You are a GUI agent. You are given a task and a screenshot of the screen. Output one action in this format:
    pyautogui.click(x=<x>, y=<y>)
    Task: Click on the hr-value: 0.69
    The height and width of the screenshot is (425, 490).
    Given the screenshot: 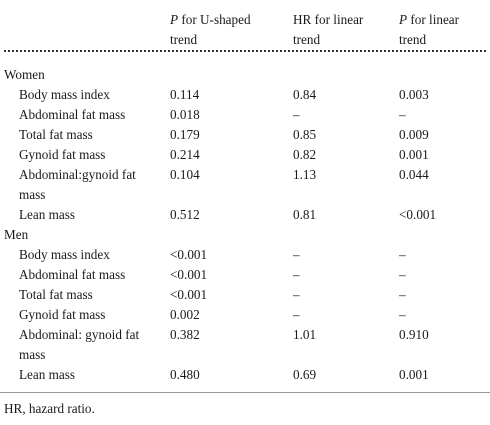 What is the action you would take?
    pyautogui.click(x=305, y=374)
    